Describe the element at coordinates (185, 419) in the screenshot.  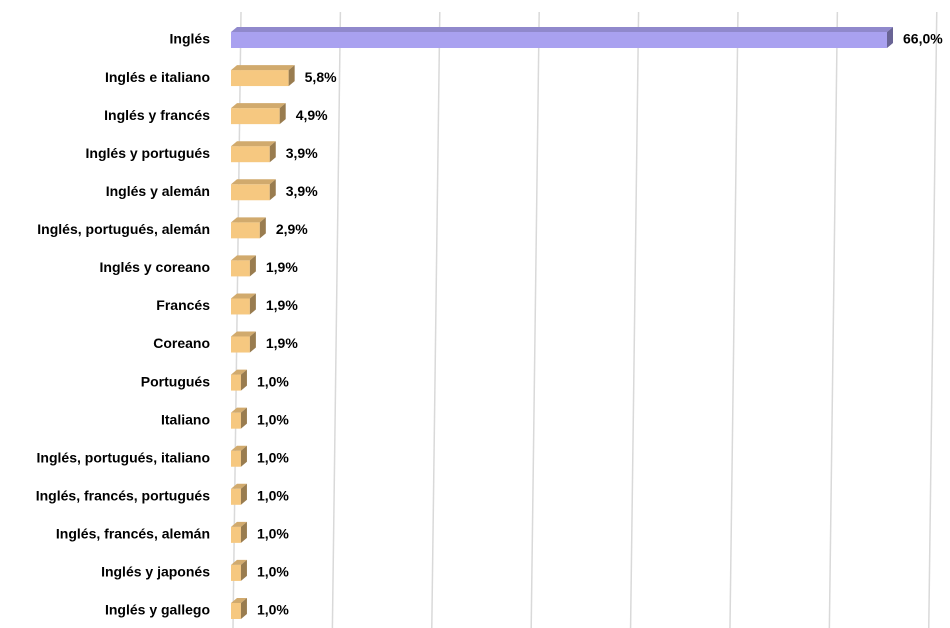
I see `category-label: Italiano` at that location.